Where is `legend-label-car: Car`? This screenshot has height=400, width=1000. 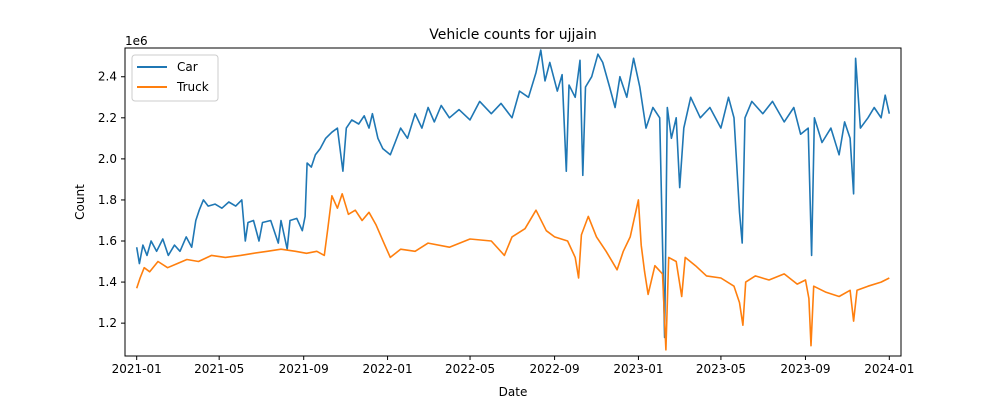 legend-label-car: Car is located at coordinates (187, 67).